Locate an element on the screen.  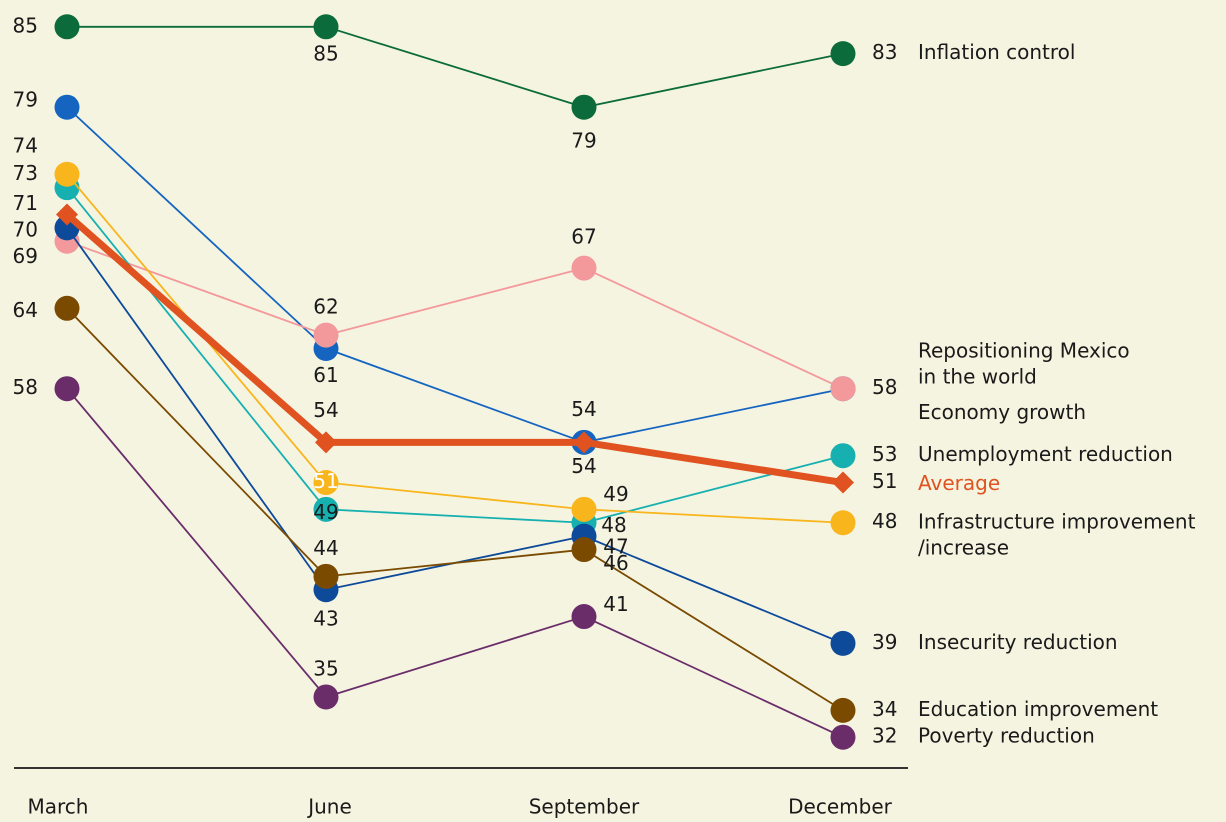
value-label: 44 is located at coordinates (325, 548).